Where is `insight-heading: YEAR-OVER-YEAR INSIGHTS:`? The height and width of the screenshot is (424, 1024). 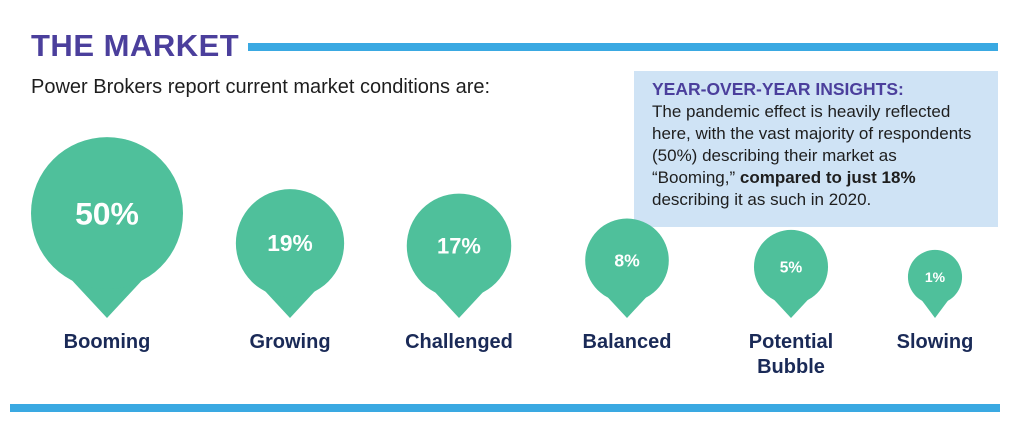
insight-heading: YEAR-OVER-YEAR INSIGHTS: is located at coordinates (778, 89).